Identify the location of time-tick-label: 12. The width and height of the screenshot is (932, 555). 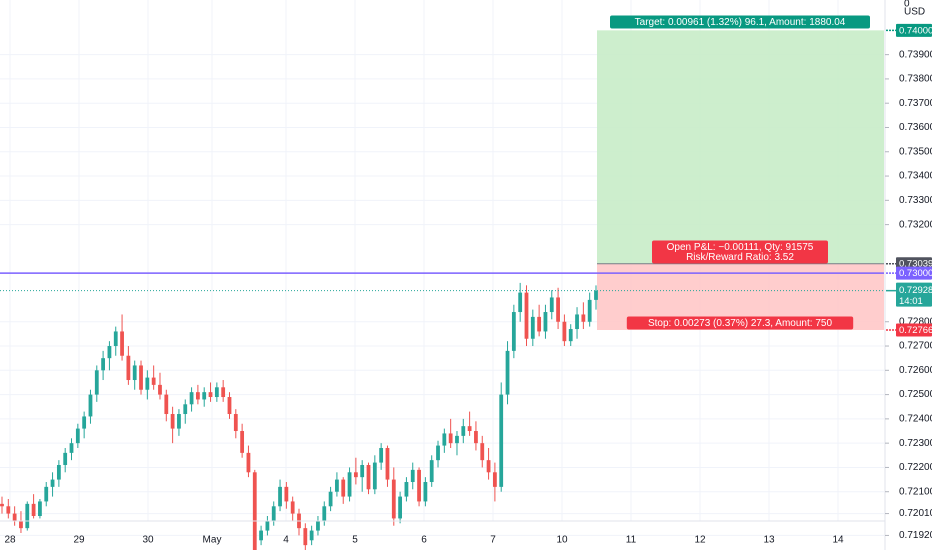
(700, 540).